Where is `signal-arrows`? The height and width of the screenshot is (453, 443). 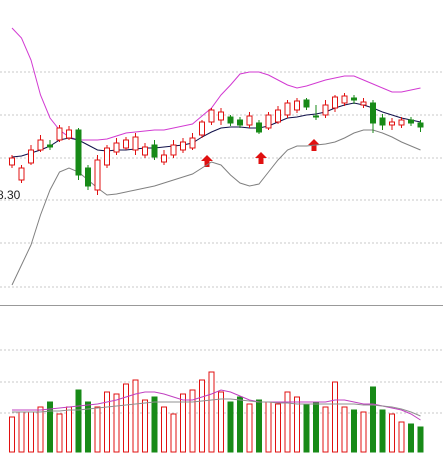 signal-arrows is located at coordinates (260, 153).